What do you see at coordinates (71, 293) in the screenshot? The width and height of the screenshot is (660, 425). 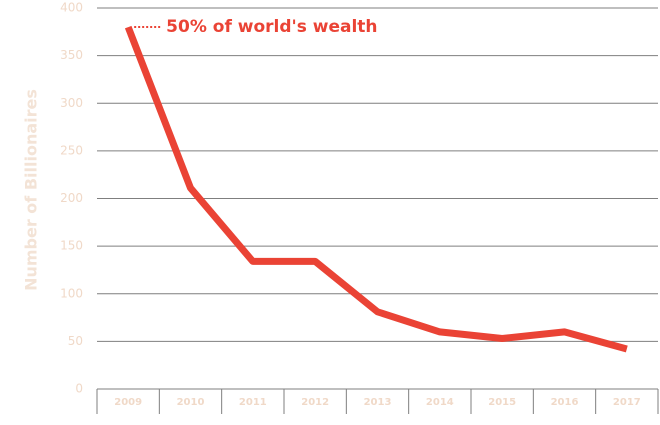 I see `y-tick-label: 100` at bounding box center [71, 293].